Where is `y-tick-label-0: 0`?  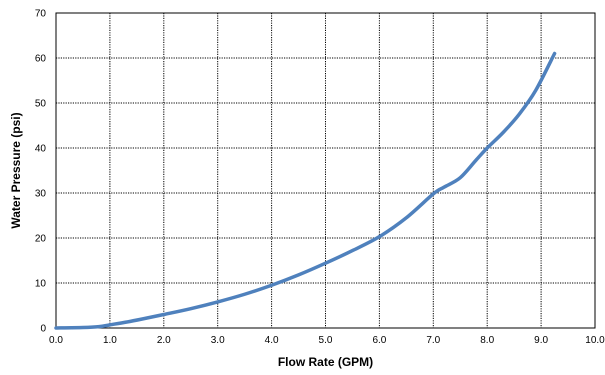 y-tick-label-0: 0 is located at coordinates (43, 329).